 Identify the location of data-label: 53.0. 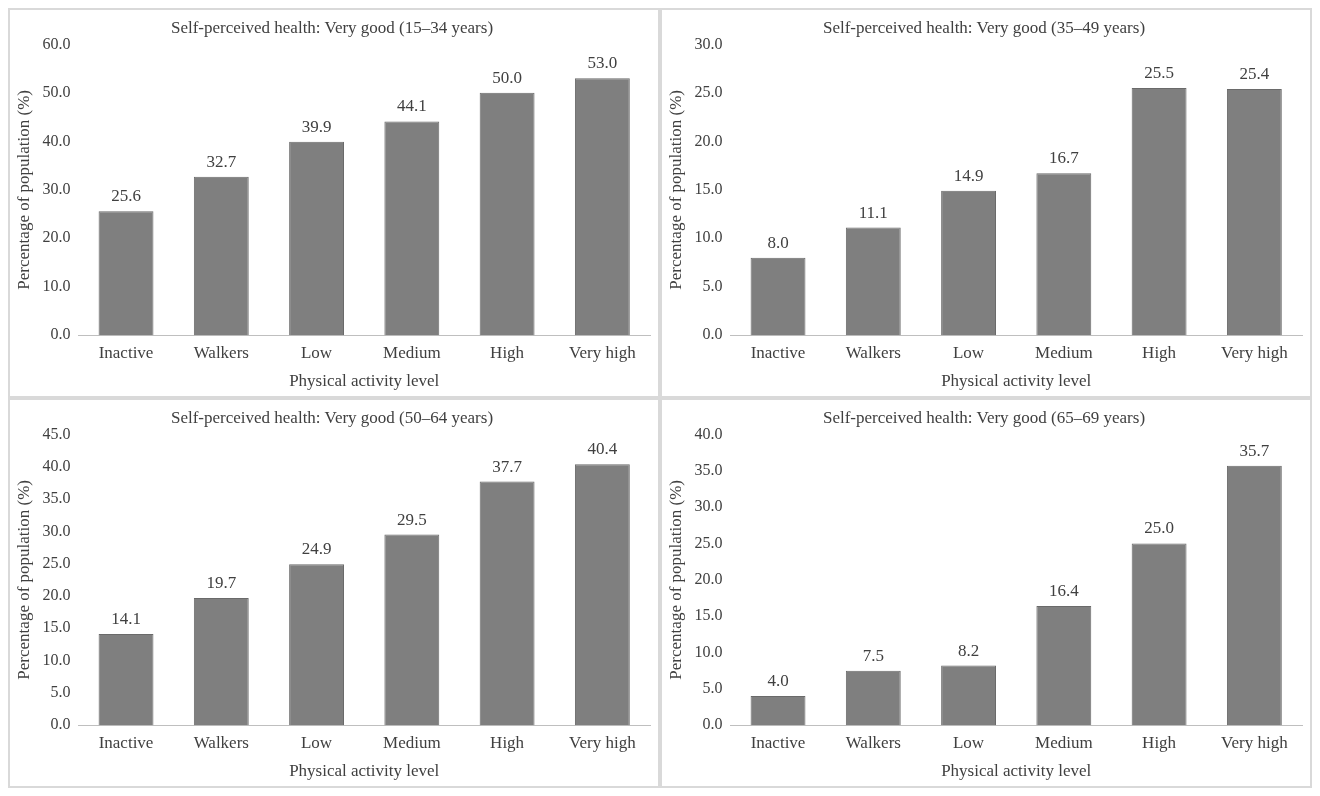
(602, 63).